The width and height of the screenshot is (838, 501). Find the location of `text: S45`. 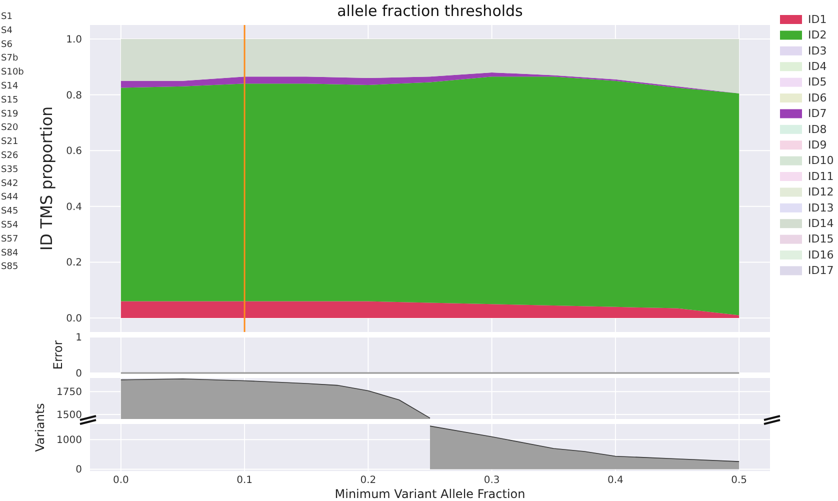

text: S45 is located at coordinates (9, 211).